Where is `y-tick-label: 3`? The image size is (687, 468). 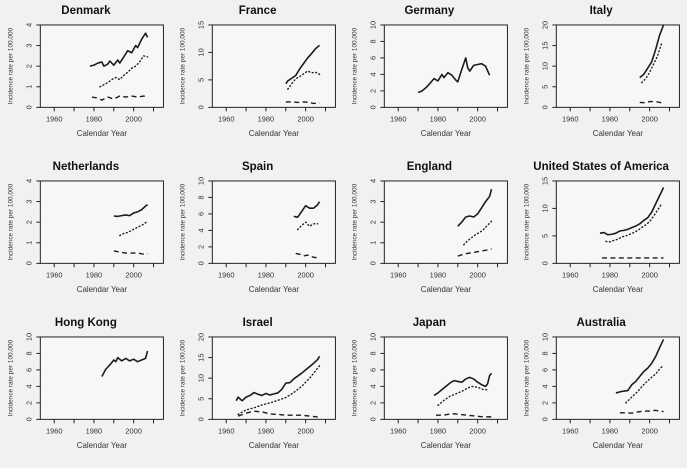 y-tick-label: 3 is located at coordinates (29, 45).